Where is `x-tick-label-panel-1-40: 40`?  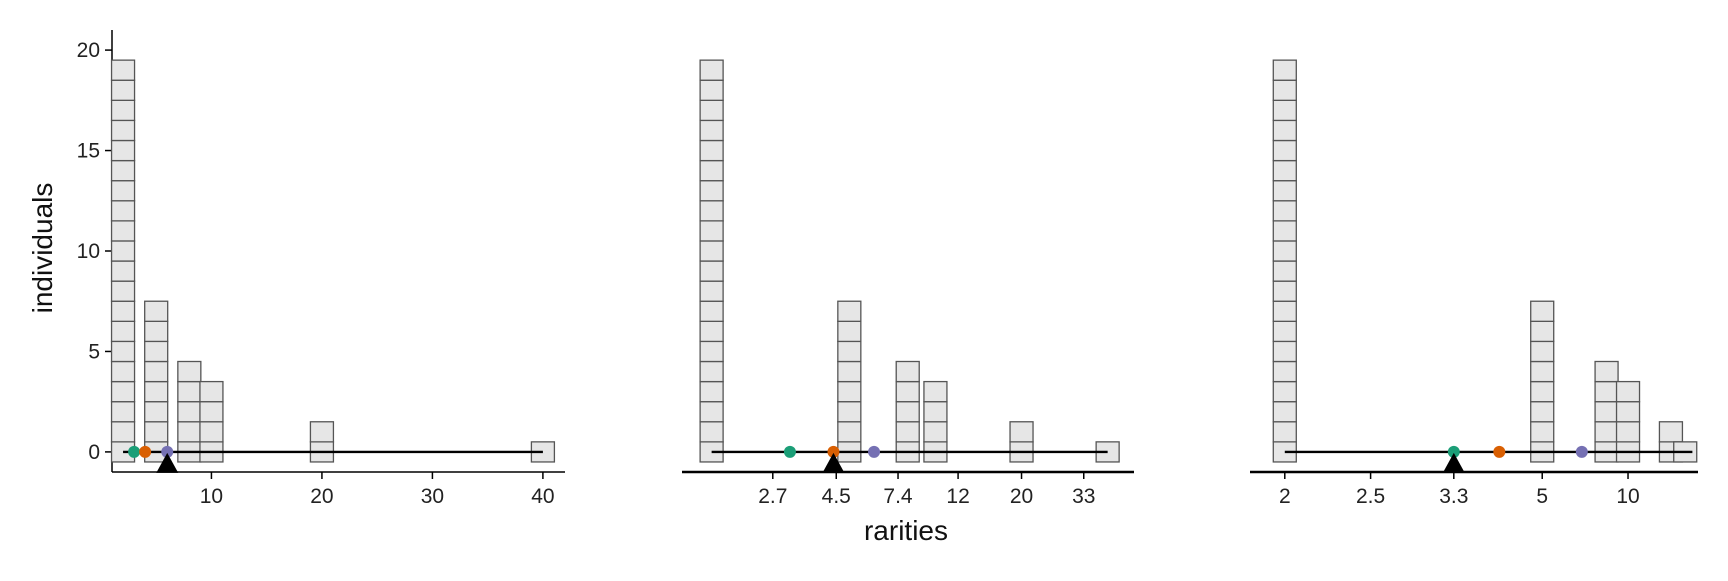 x-tick-label-panel-1-40: 40 is located at coordinates (542, 496).